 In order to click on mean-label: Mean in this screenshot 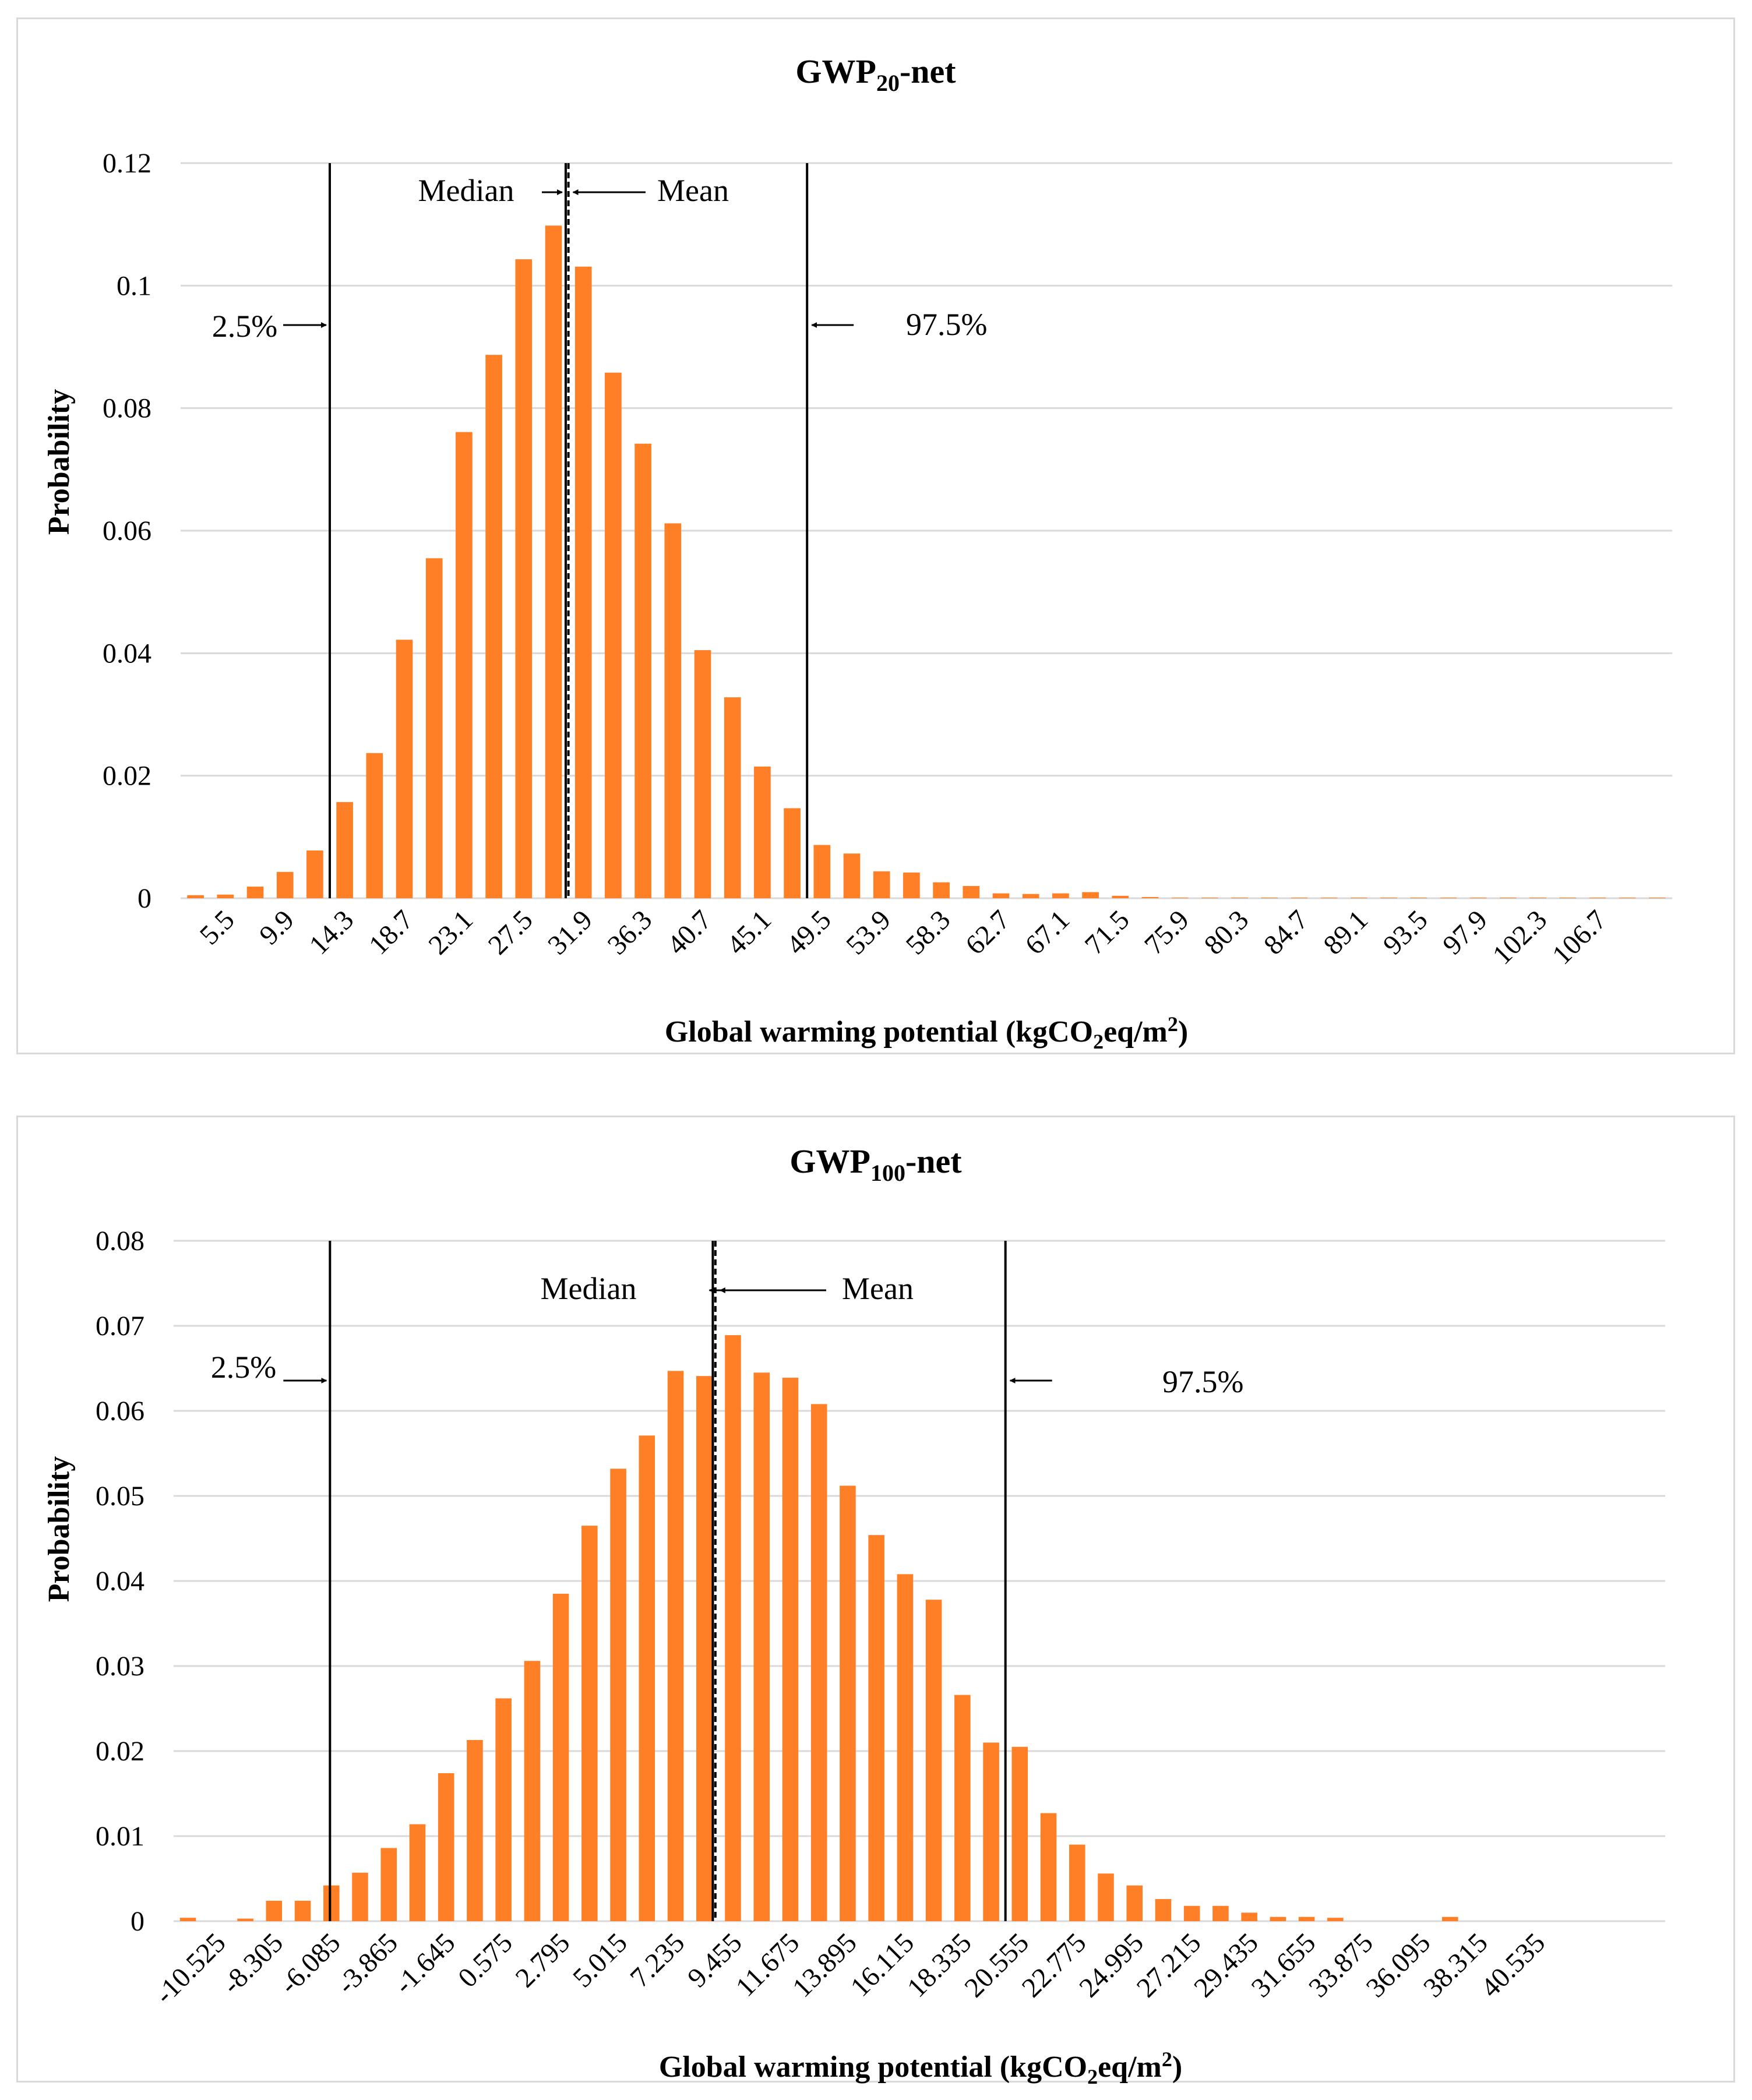, I will do `click(878, 1288)`.